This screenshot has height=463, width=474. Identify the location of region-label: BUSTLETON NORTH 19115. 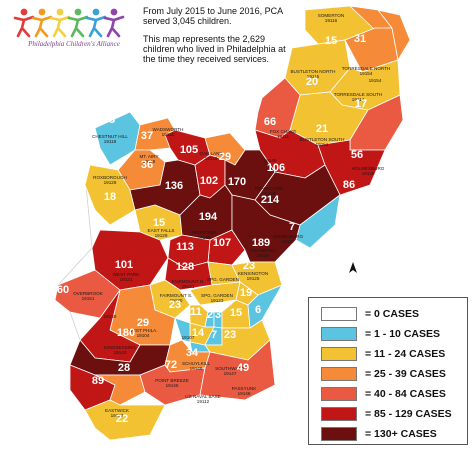
(312, 74).